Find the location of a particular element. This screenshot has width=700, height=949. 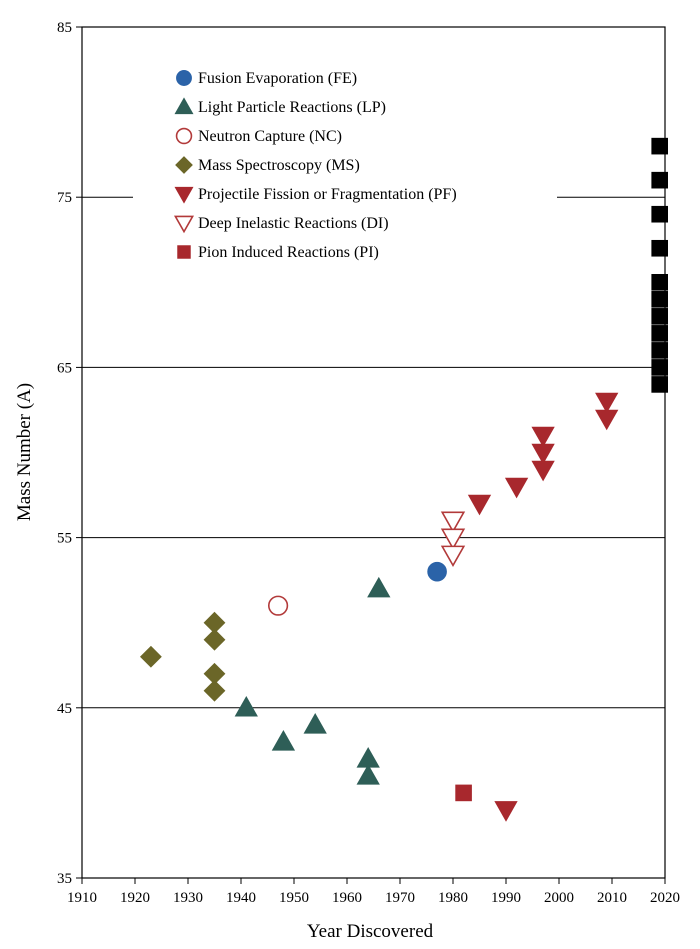

y-tick-label: 75 is located at coordinates (64, 198).